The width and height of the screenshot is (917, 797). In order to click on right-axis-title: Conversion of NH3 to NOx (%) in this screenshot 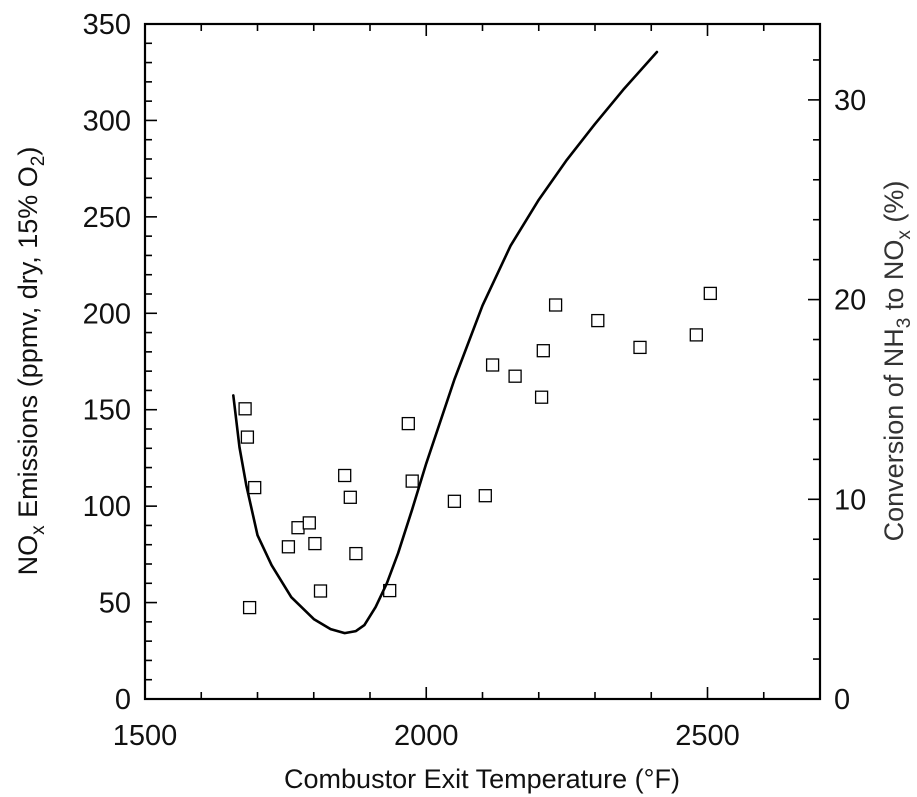, I will do `click(897, 361)`.